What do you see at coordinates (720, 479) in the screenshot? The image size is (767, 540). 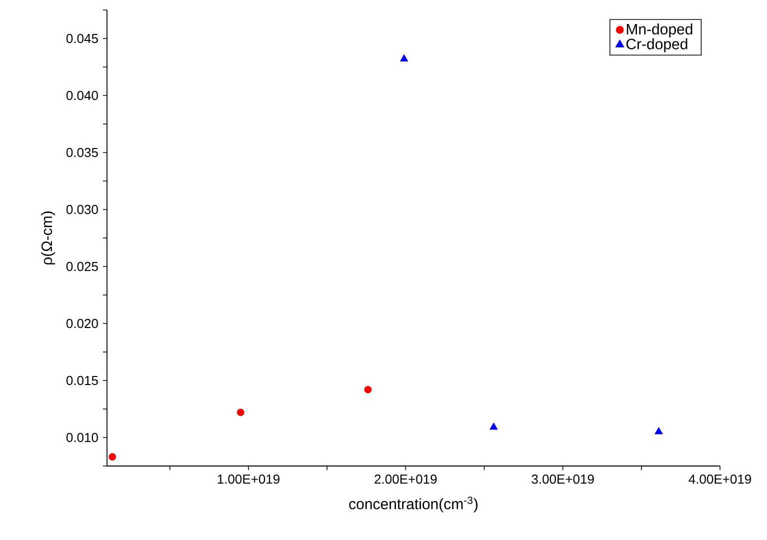 I see `x-tick-label: 4.00E+019` at bounding box center [720, 479].